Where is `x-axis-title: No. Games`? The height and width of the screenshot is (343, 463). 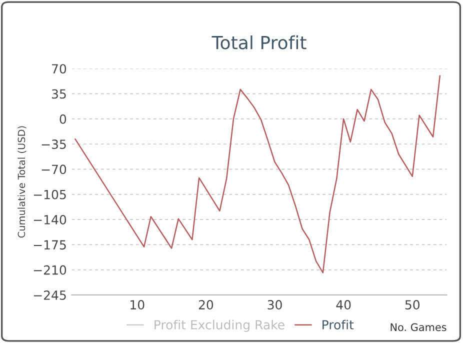
x-axis-title: No. Games is located at coordinates (418, 327).